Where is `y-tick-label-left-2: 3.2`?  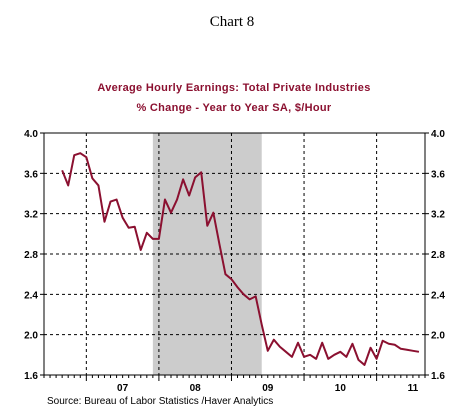 y-tick-label-left-2: 3.2 is located at coordinates (31, 215).